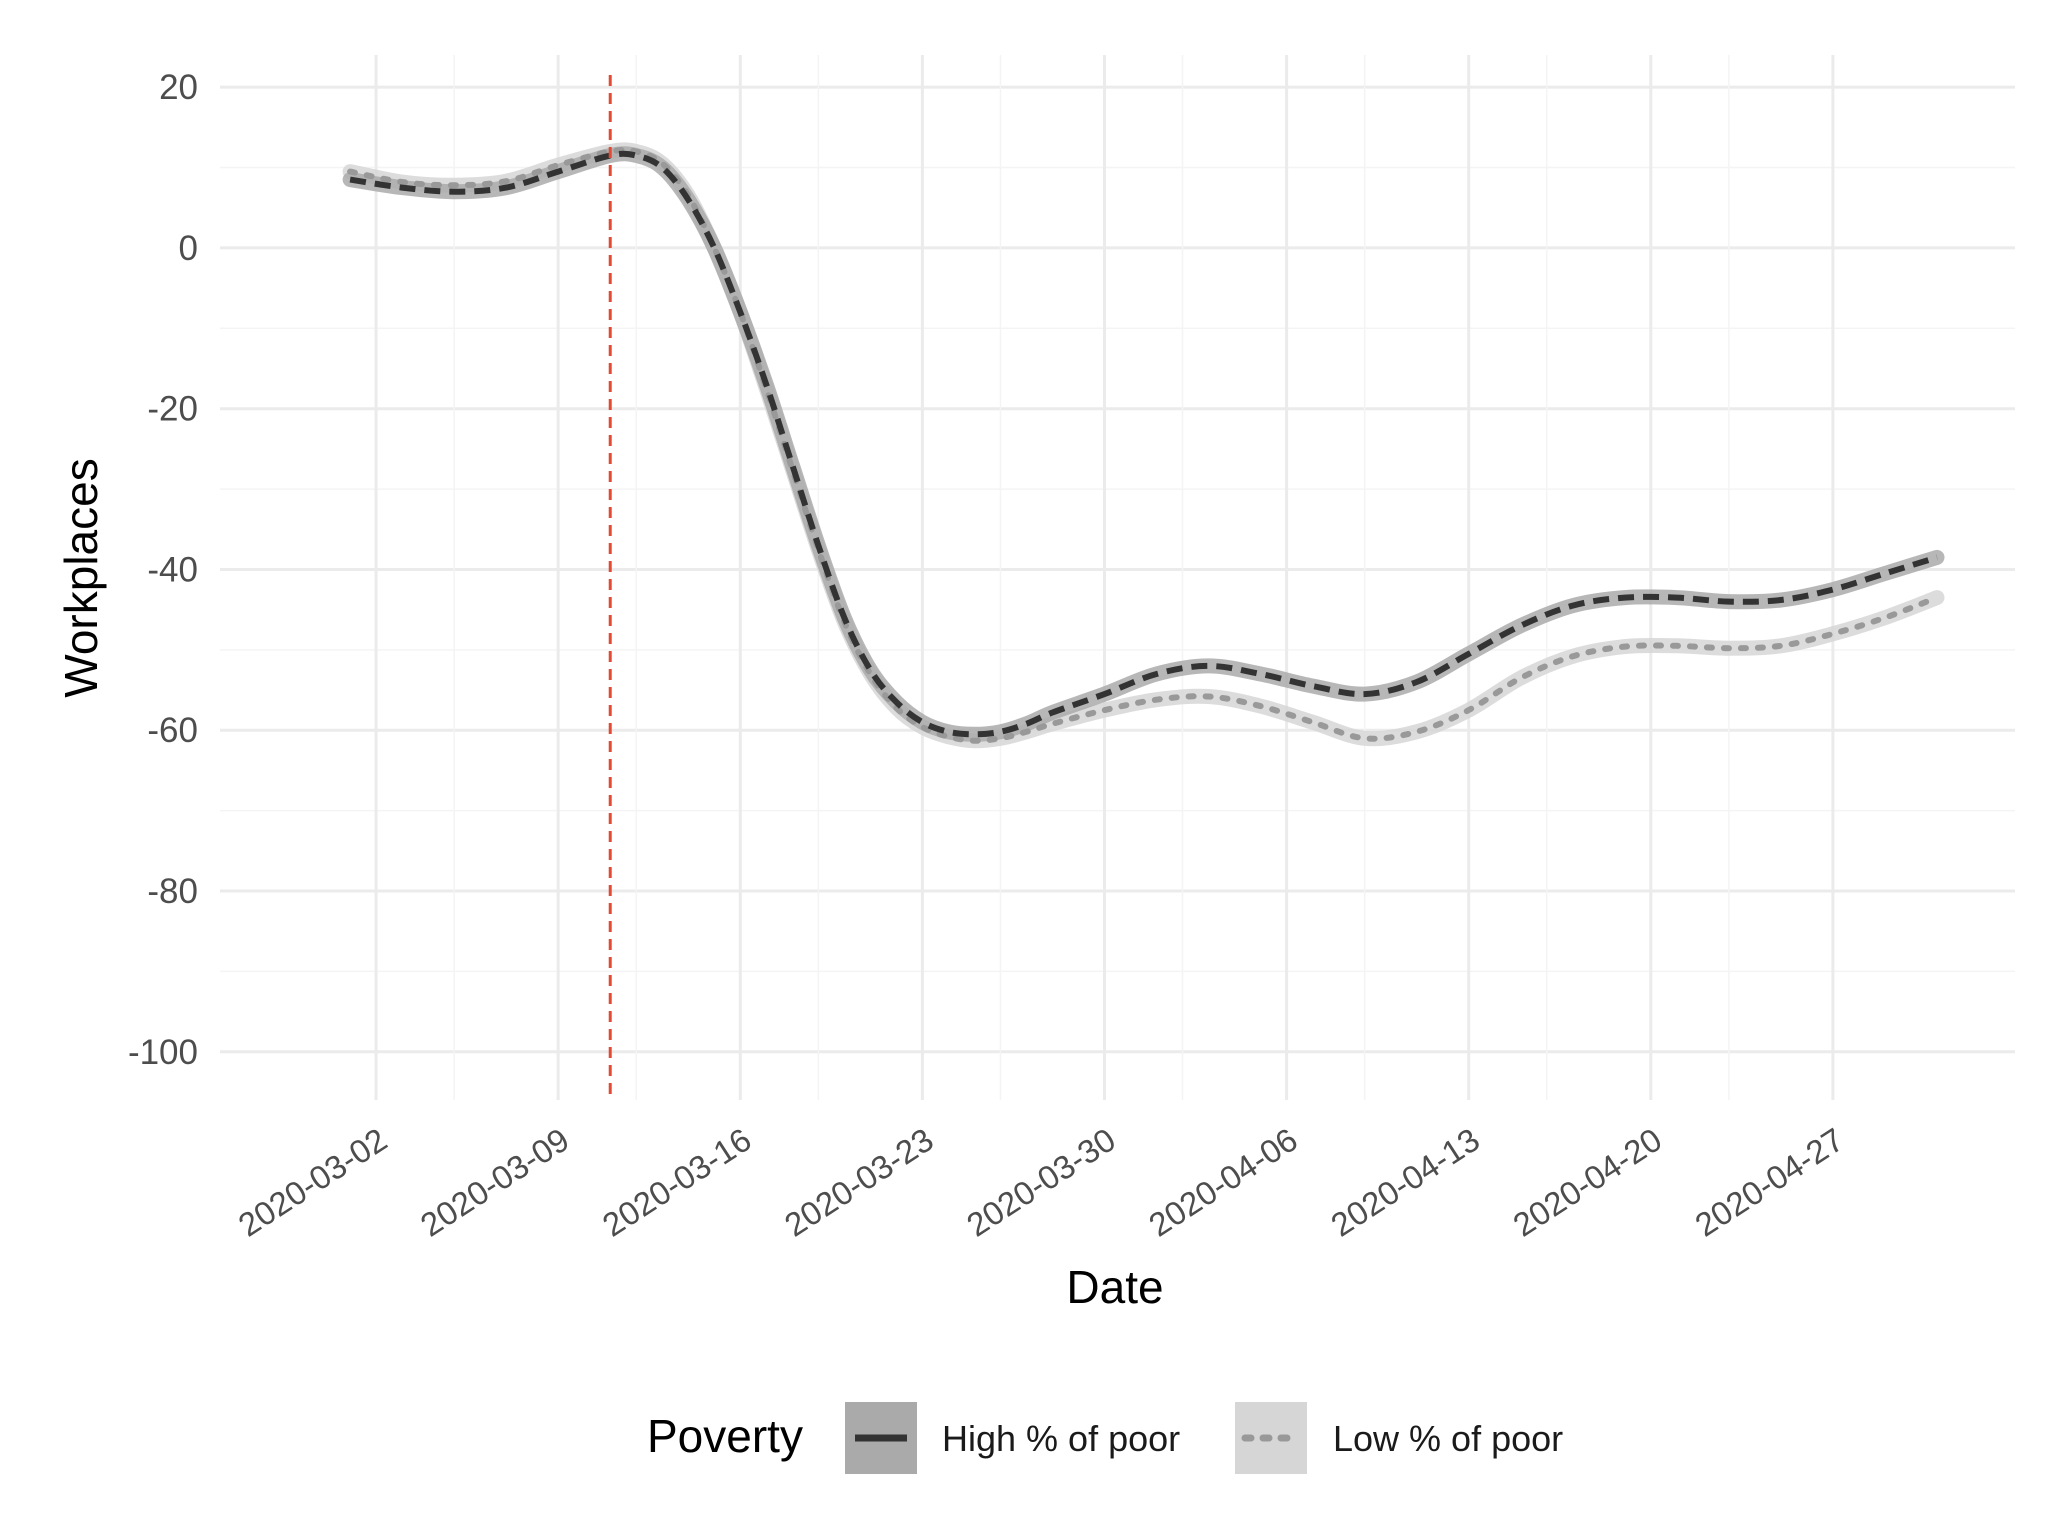 The width and height of the screenshot is (2048, 1536). Describe the element at coordinates (313, 1182) in the screenshot. I see `x-tick-label: 2020-03-02` at that location.